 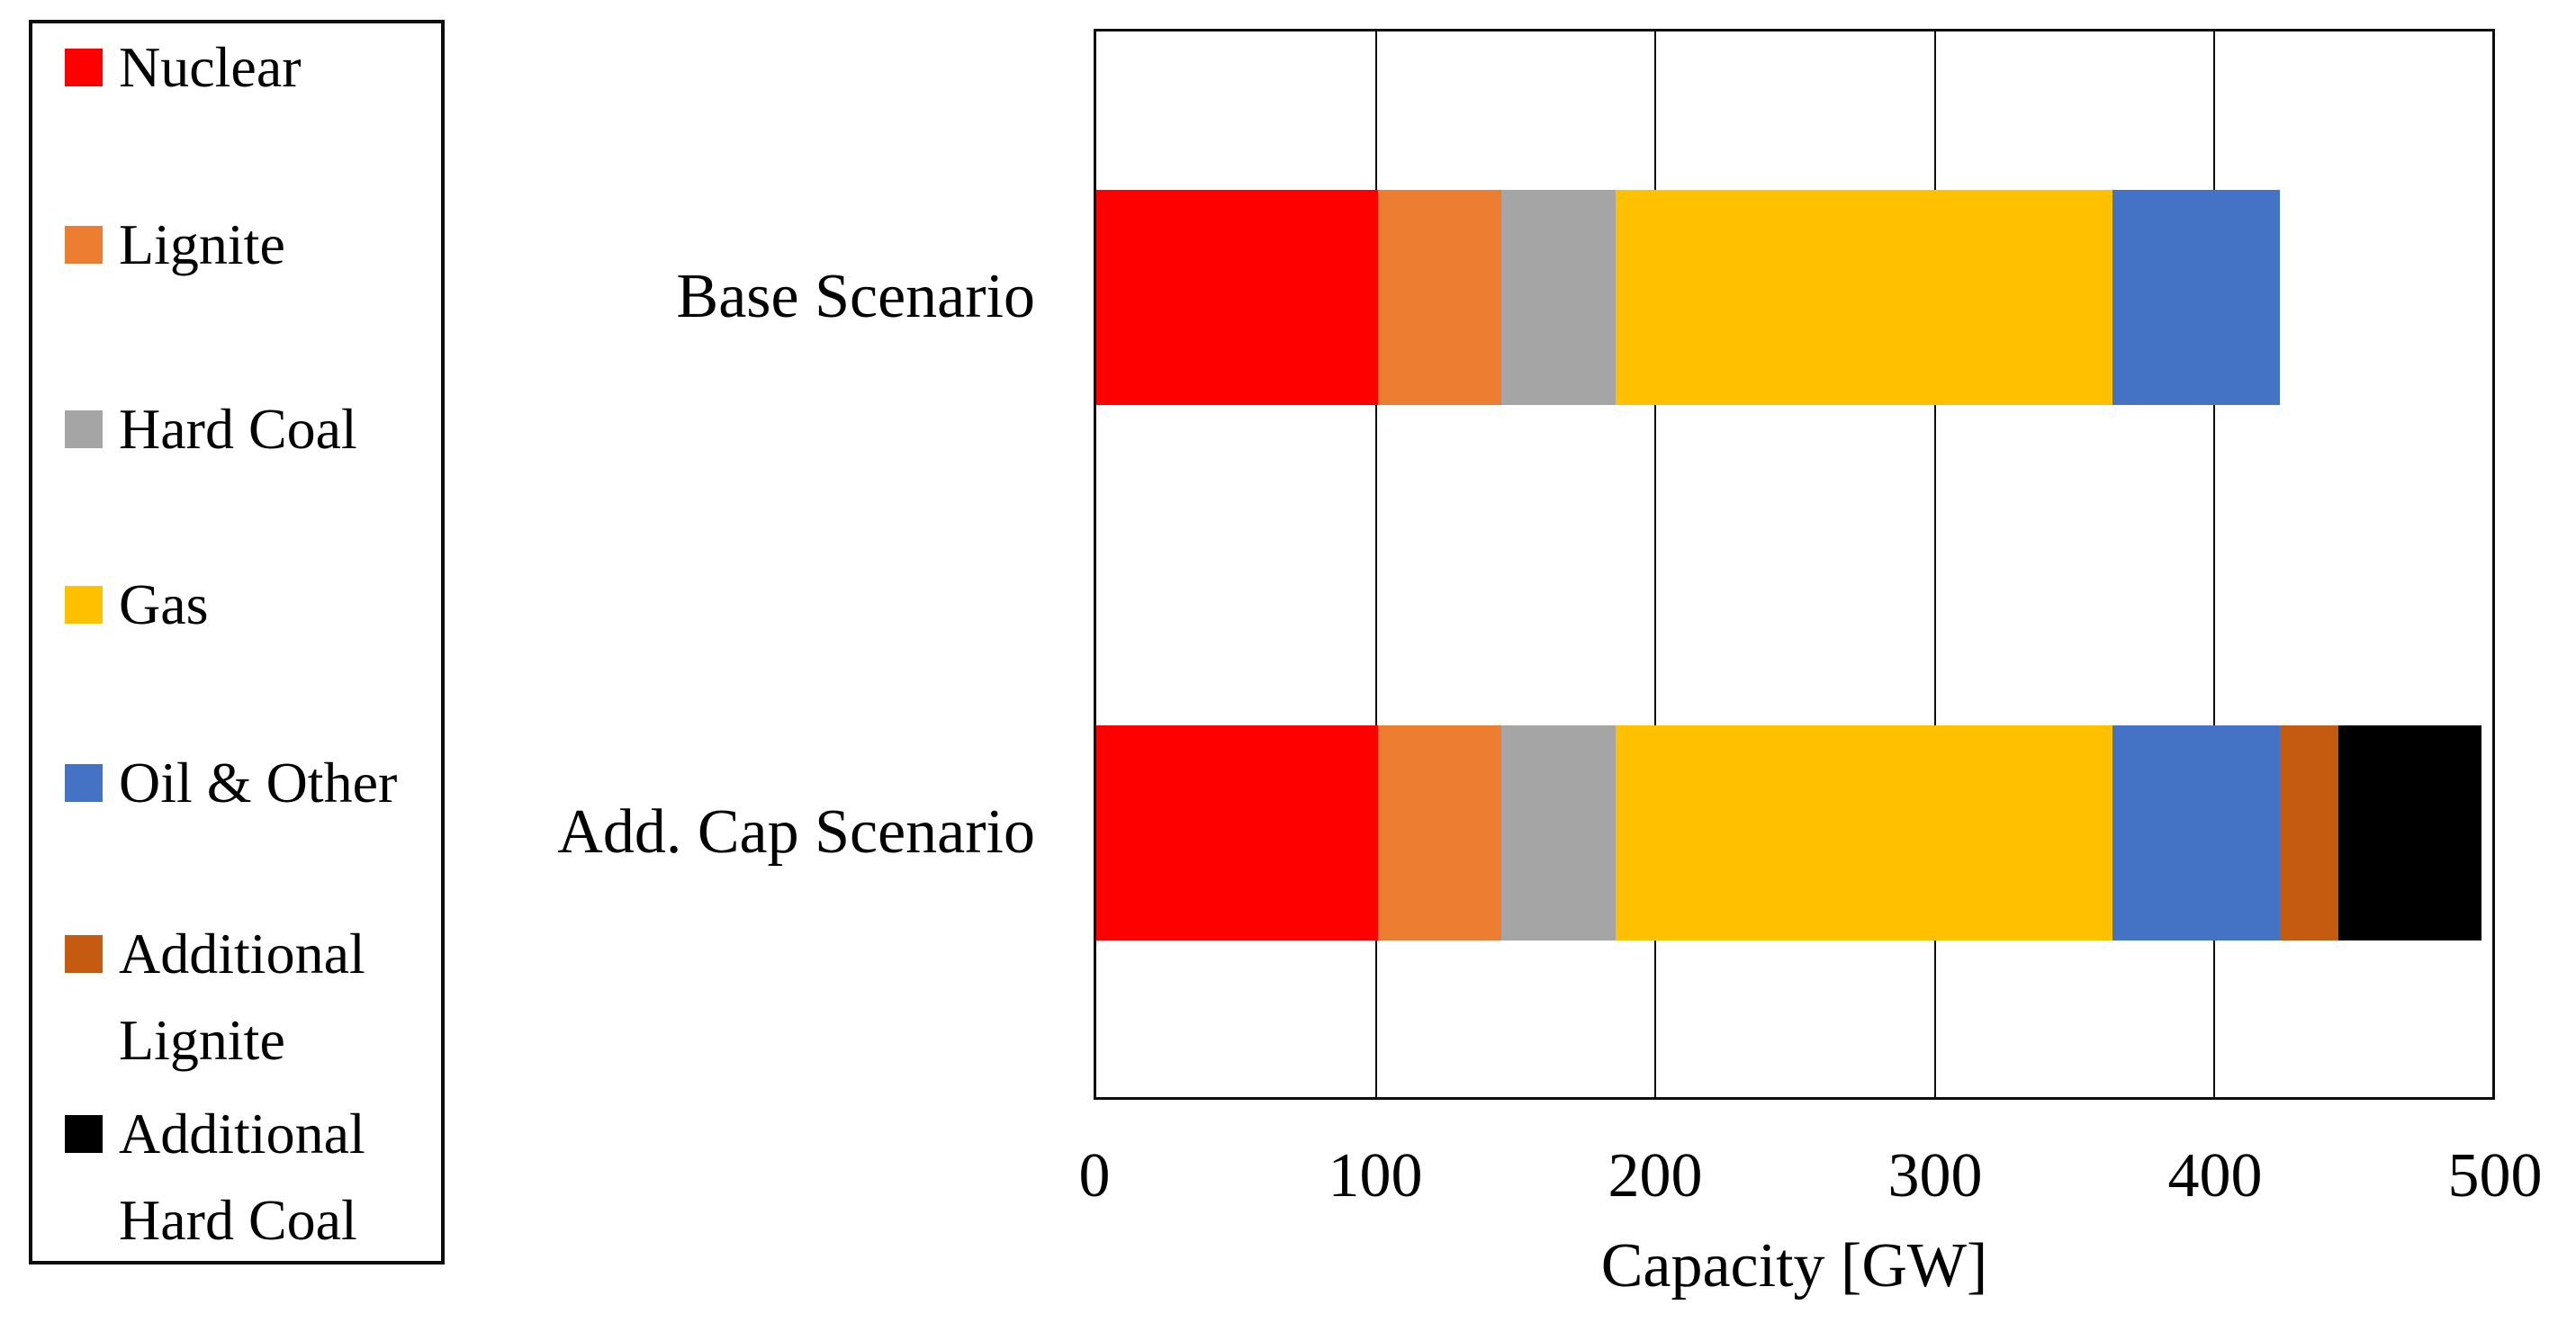 I want to click on legend-item-gas: Gas, so click(x=249, y=605).